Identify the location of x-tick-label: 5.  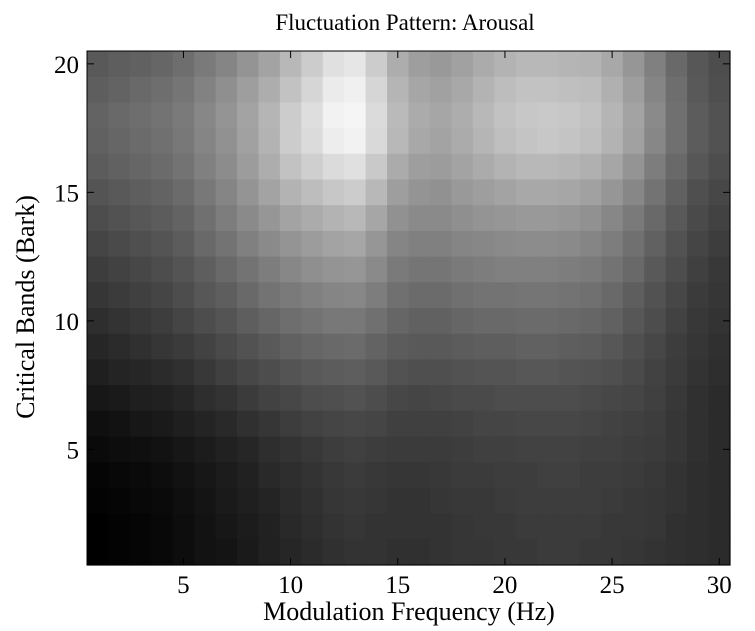
(183, 585).